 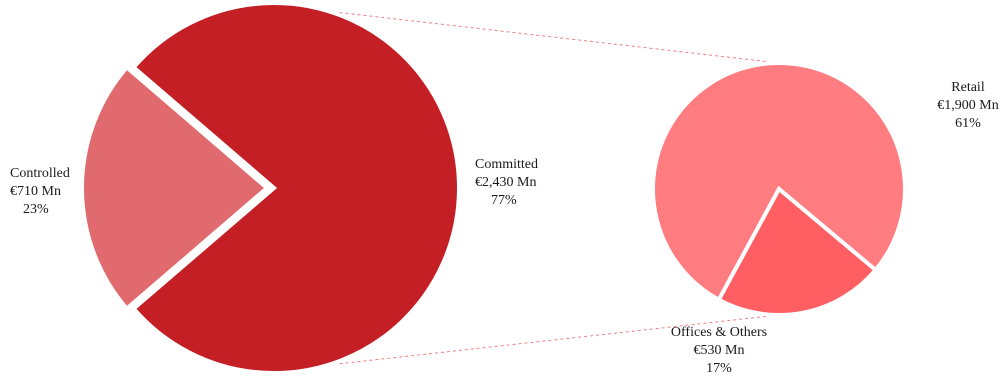 I want to click on slice-percent-committed: 77%, so click(x=504, y=200).